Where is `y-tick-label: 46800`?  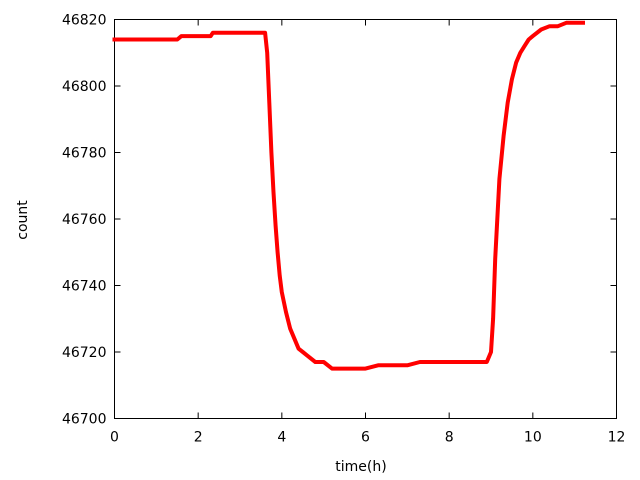 y-tick-label: 46800 is located at coordinates (84, 87).